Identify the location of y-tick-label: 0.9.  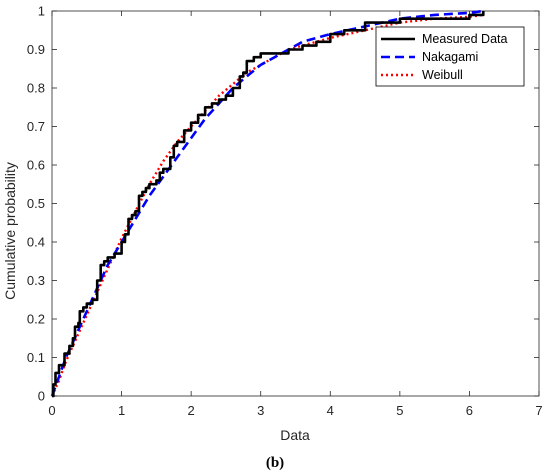
(36, 49).